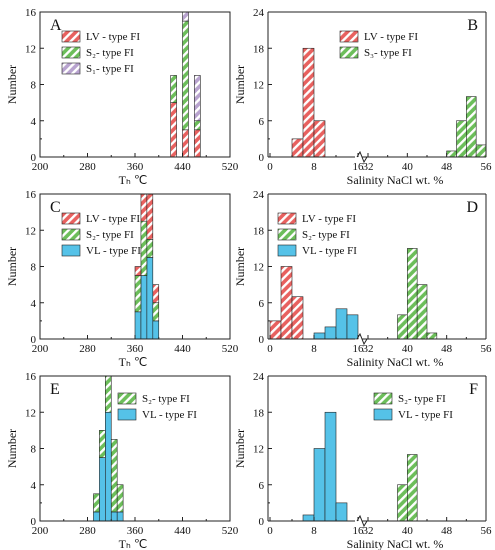  What do you see at coordinates (472, 207) in the screenshot?
I see `panel-letter: D` at bounding box center [472, 207].